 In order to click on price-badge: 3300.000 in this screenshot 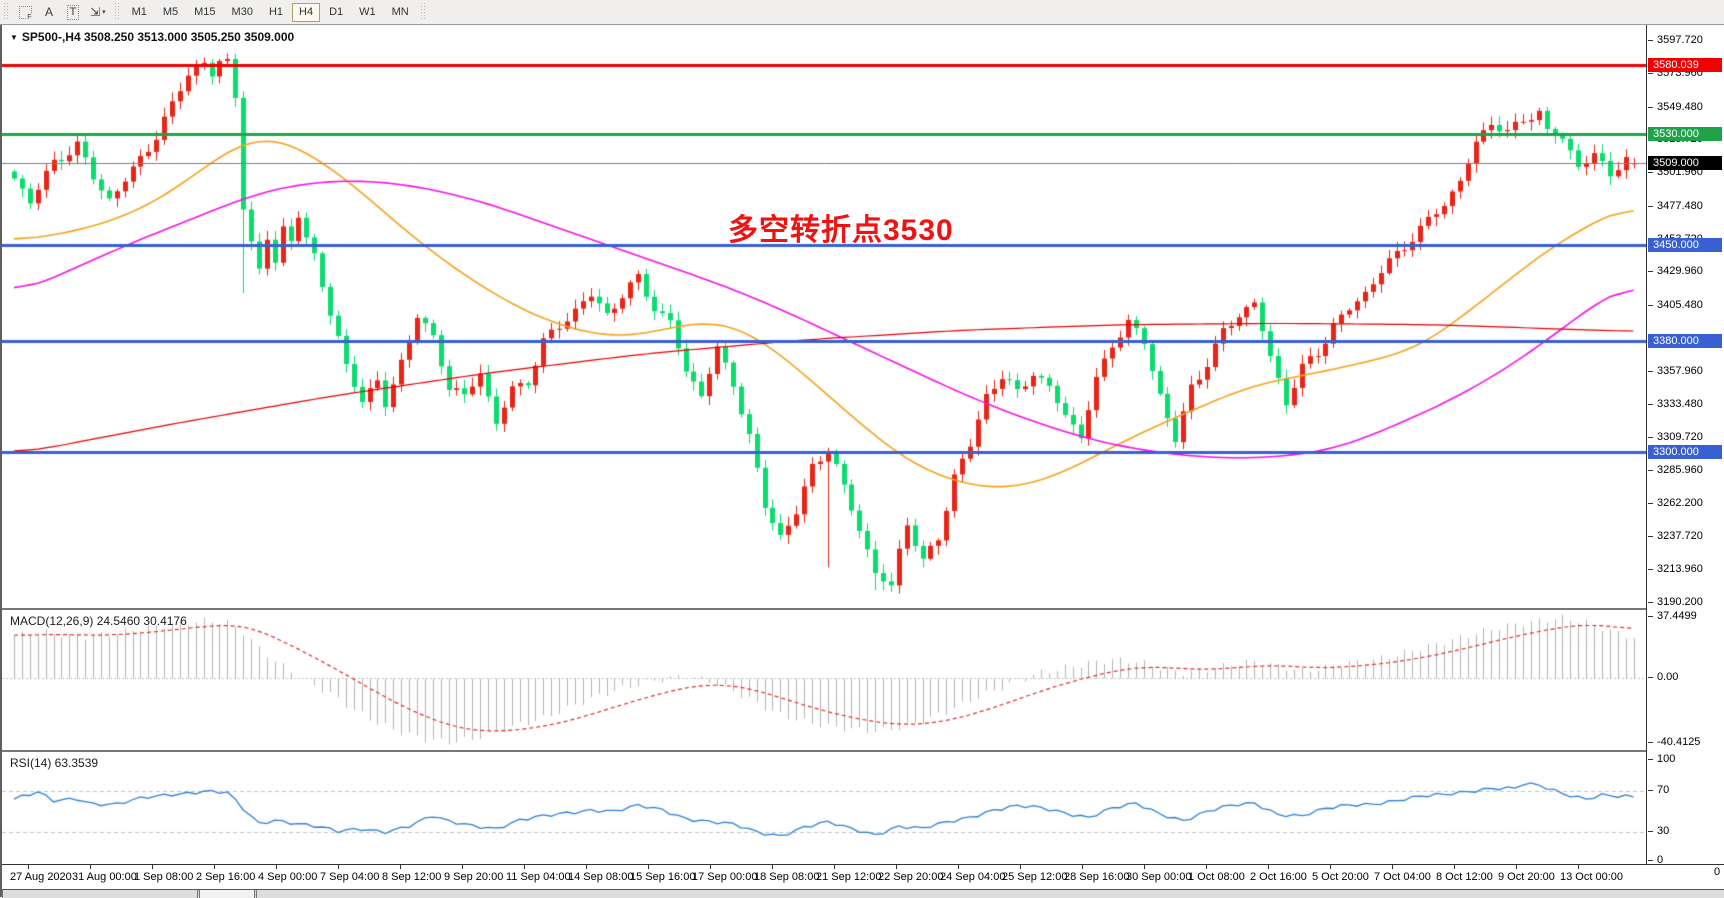, I will do `click(1685, 451)`.